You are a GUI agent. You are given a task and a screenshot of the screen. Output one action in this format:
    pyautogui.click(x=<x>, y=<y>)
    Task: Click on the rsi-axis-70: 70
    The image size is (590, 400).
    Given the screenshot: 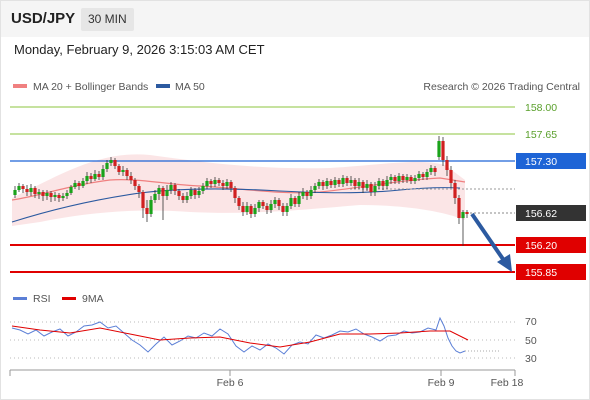 What is the action you would take?
    pyautogui.click(x=531, y=322)
    